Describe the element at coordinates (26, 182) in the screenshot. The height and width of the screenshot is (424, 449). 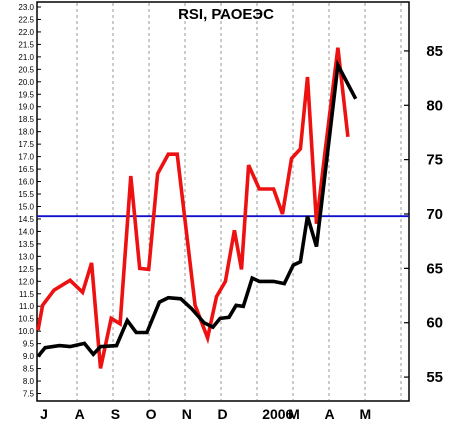
I see `left-tick-label-17: 16.0` at that location.